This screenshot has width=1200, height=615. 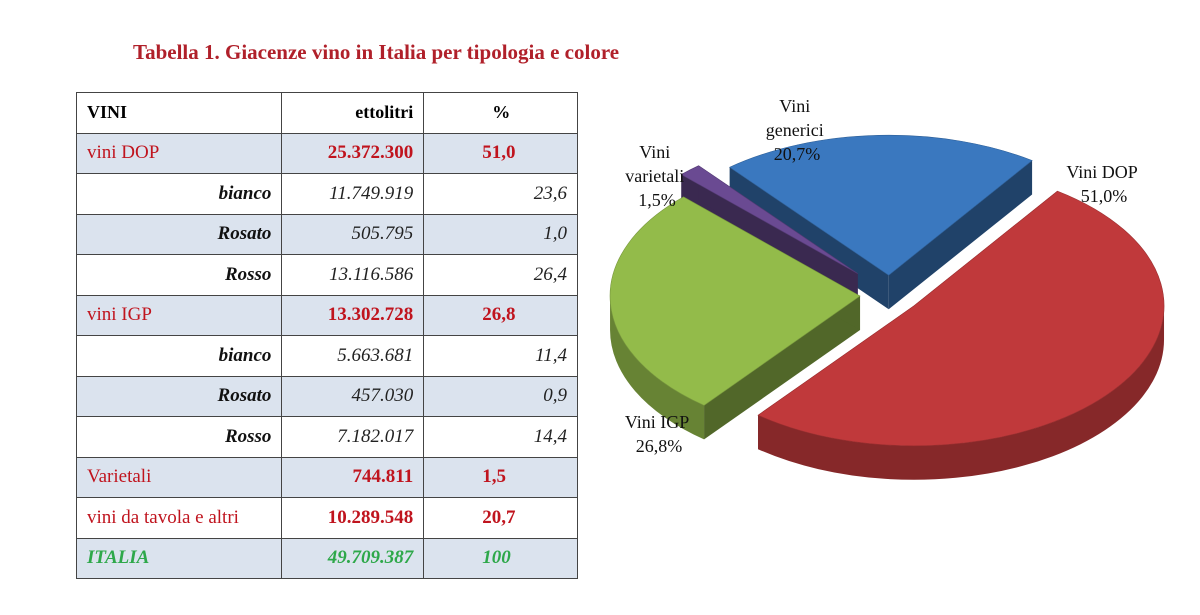 I want to click on row-value: 10.289.548, so click(x=353, y=518).